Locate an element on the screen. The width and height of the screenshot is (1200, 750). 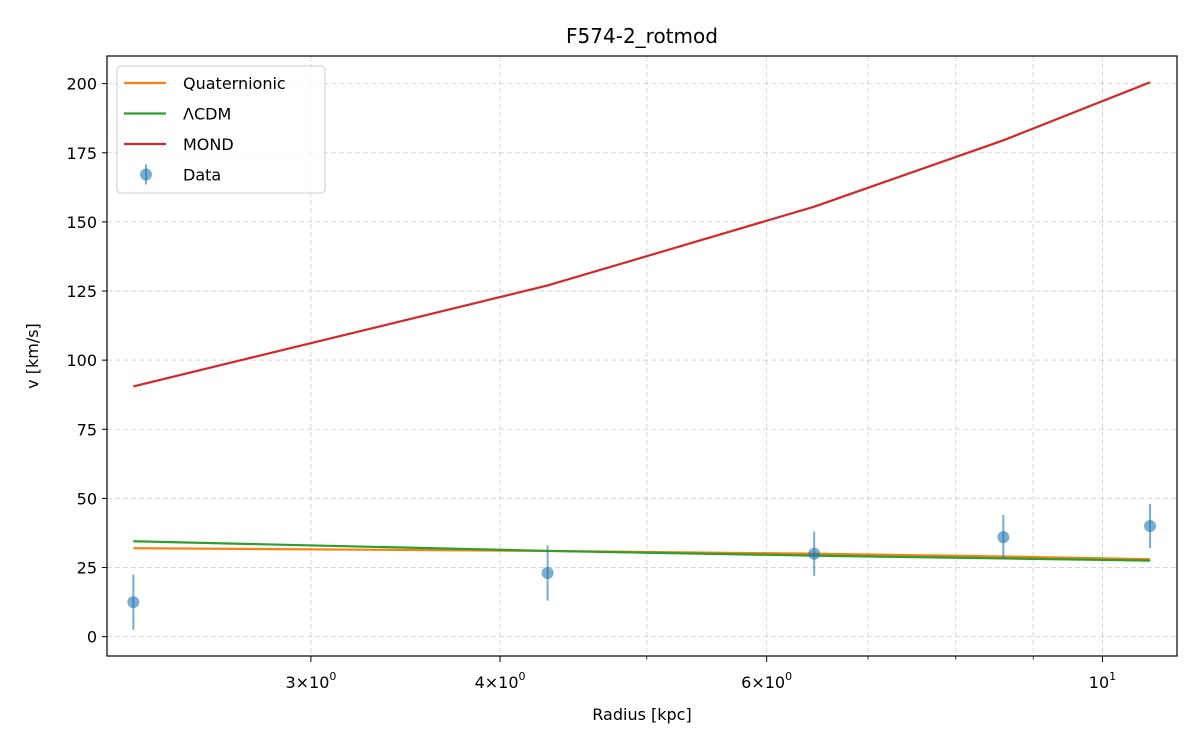
x-tick-label: 6×100 is located at coordinates (766, 681).